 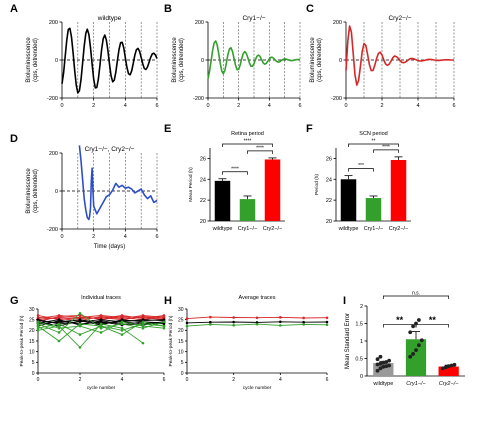 I want to click on significance-label: ***, so click(x=361, y=166).